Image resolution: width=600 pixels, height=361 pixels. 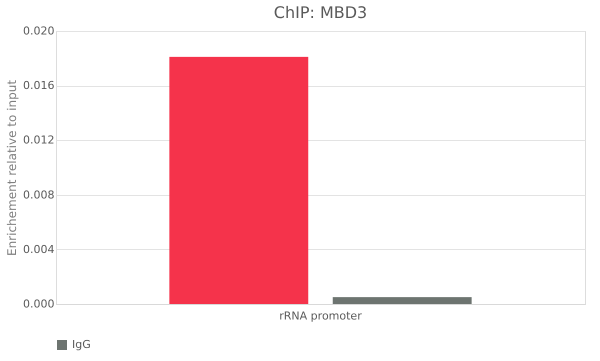 What do you see at coordinates (38, 85) in the screenshot?
I see `y-tick-label: 0.016` at bounding box center [38, 85].